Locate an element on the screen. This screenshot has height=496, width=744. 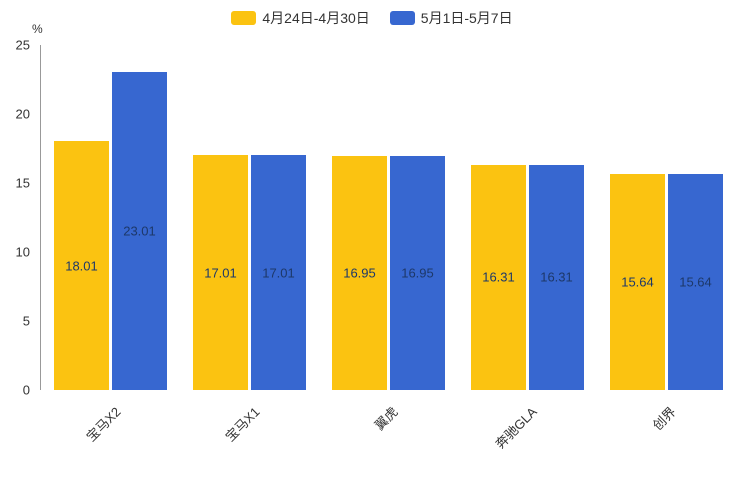
bar-series2-翼虎: 16.95 is located at coordinates (417, 273).